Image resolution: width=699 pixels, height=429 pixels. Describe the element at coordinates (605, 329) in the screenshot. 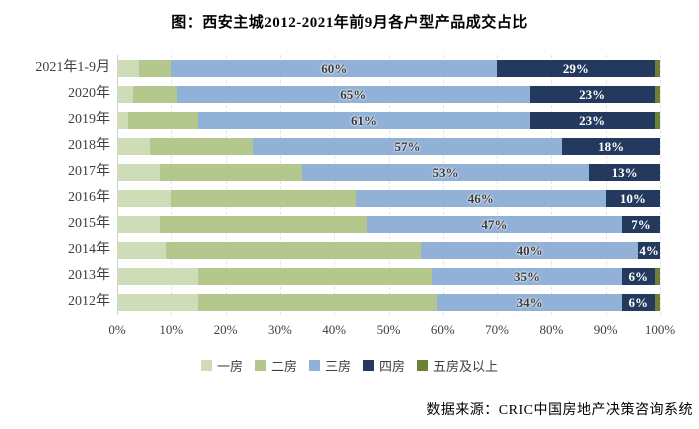

I see `x-axis-tick-label: 90%` at that location.